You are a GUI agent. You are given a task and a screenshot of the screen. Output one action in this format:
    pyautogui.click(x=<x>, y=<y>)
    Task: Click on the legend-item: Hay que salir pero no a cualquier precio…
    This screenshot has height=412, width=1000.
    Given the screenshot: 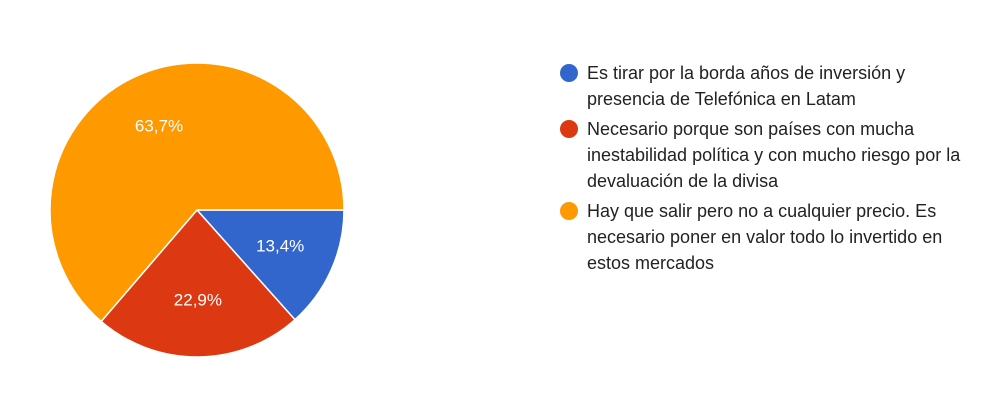 What is the action you would take?
    pyautogui.click(x=770, y=237)
    